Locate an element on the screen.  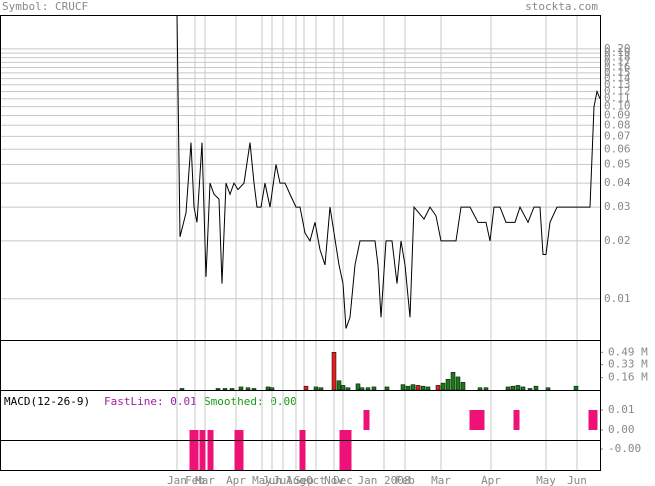
y-tick-label: 0.00 is located at coordinates (621, 429).